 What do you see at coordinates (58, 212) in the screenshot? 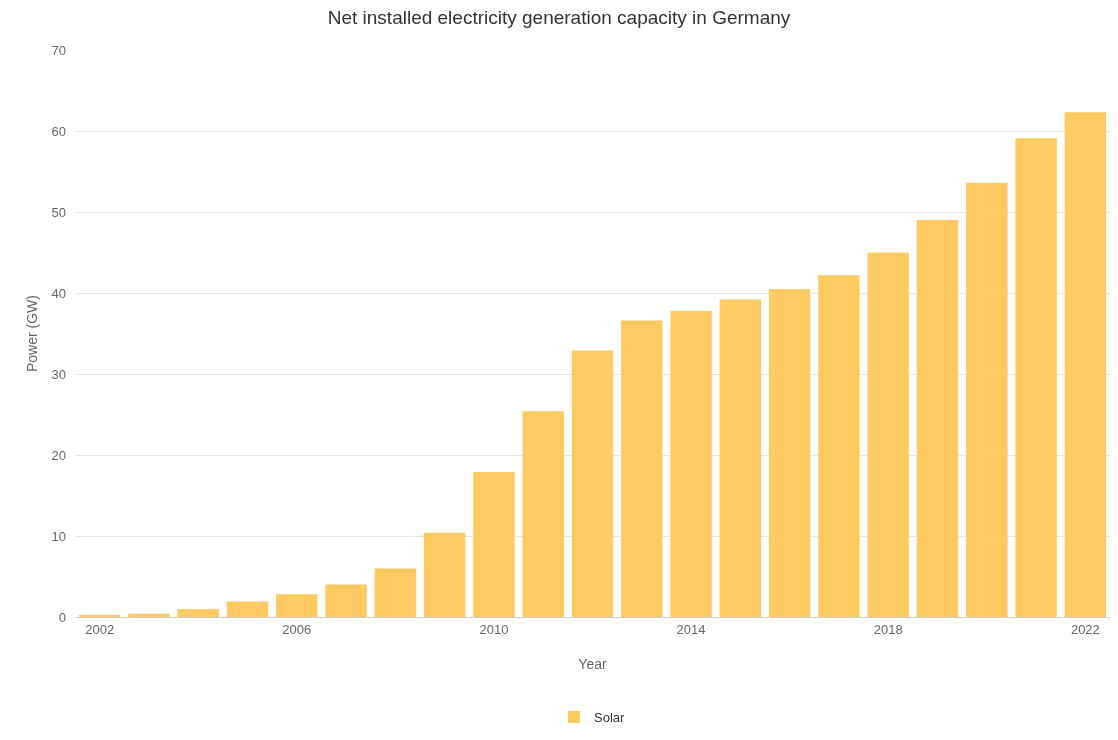
I see `y-tick-label: 50` at bounding box center [58, 212].